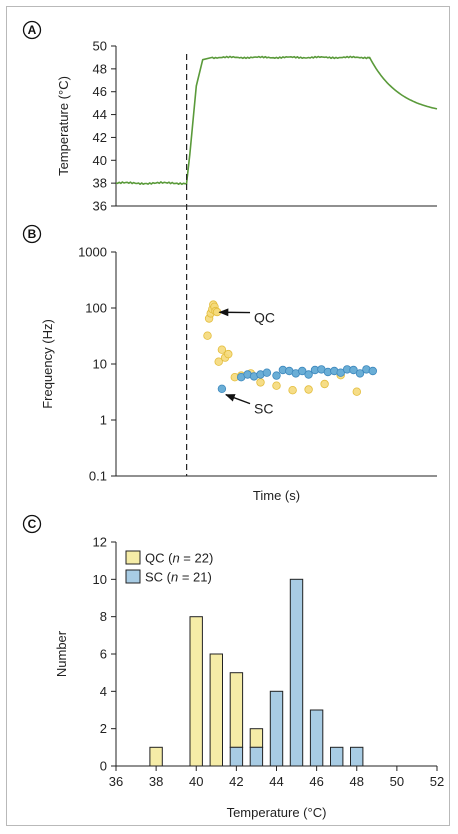 The width and height of the screenshot is (458, 834). What do you see at coordinates (103, 728) in the screenshot?
I see `panel-c-ytick-label-2: 2` at bounding box center [103, 728].